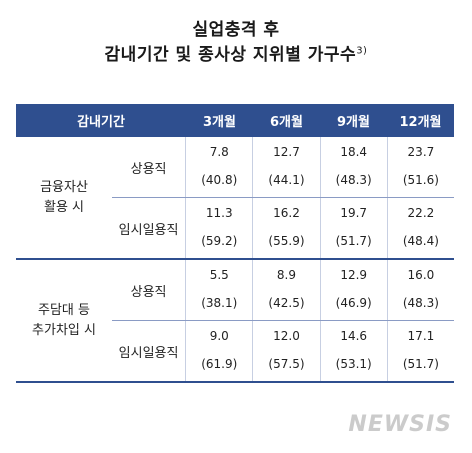  What do you see at coordinates (64, 197) in the screenshot?
I see `group-label: 금융자산 활용 시` at bounding box center [64, 197].